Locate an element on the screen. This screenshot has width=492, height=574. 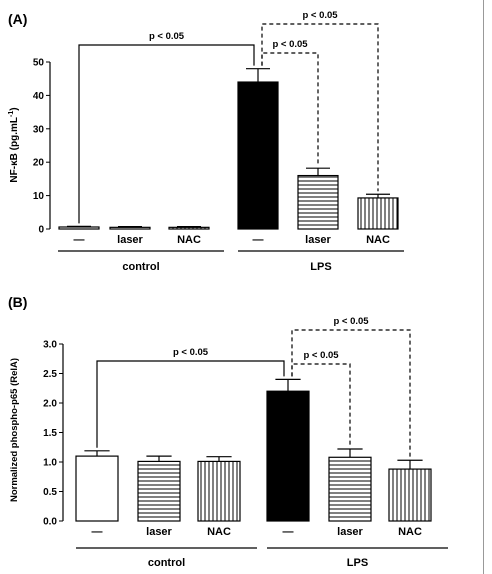
panel-b-label: (B) is located at coordinates (17, 302).